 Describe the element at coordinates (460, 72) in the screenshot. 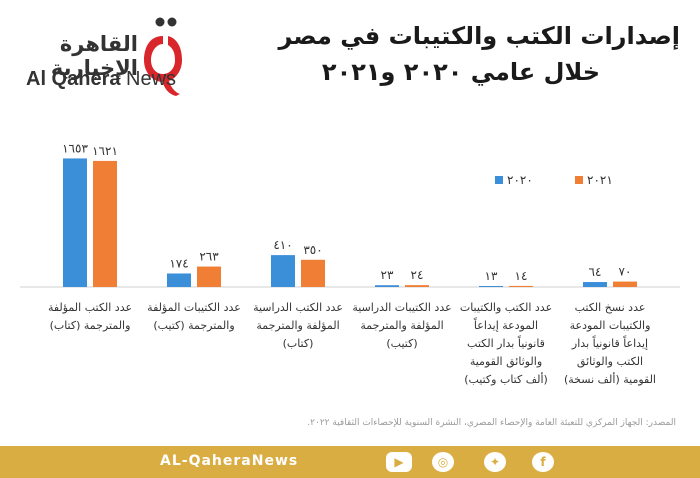

I see `title-line-2: خلال عامي ٢٠٢٠ و٢٠٢١` at that location.